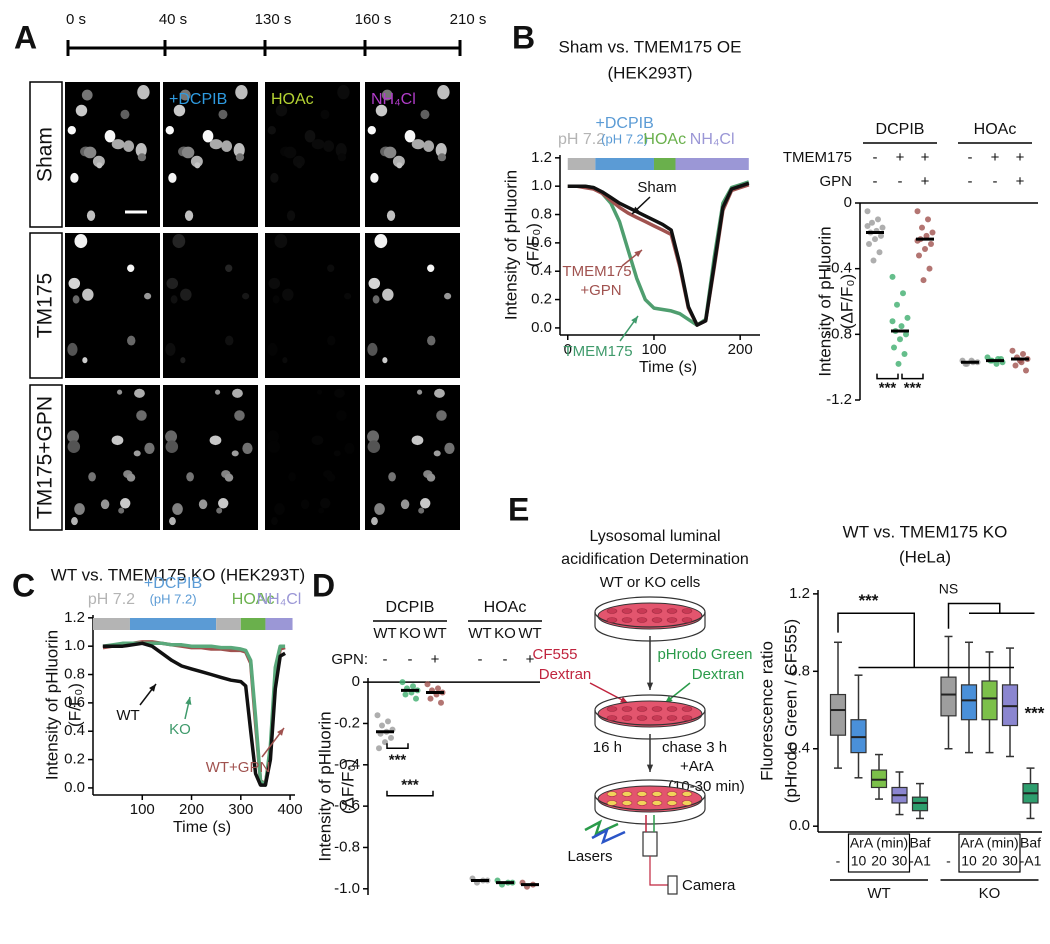 The width and height of the screenshot is (1050, 944). What do you see at coordinates (202, 827) in the screenshot?
I see `x-axis-label: Time (s)` at bounding box center [202, 827].